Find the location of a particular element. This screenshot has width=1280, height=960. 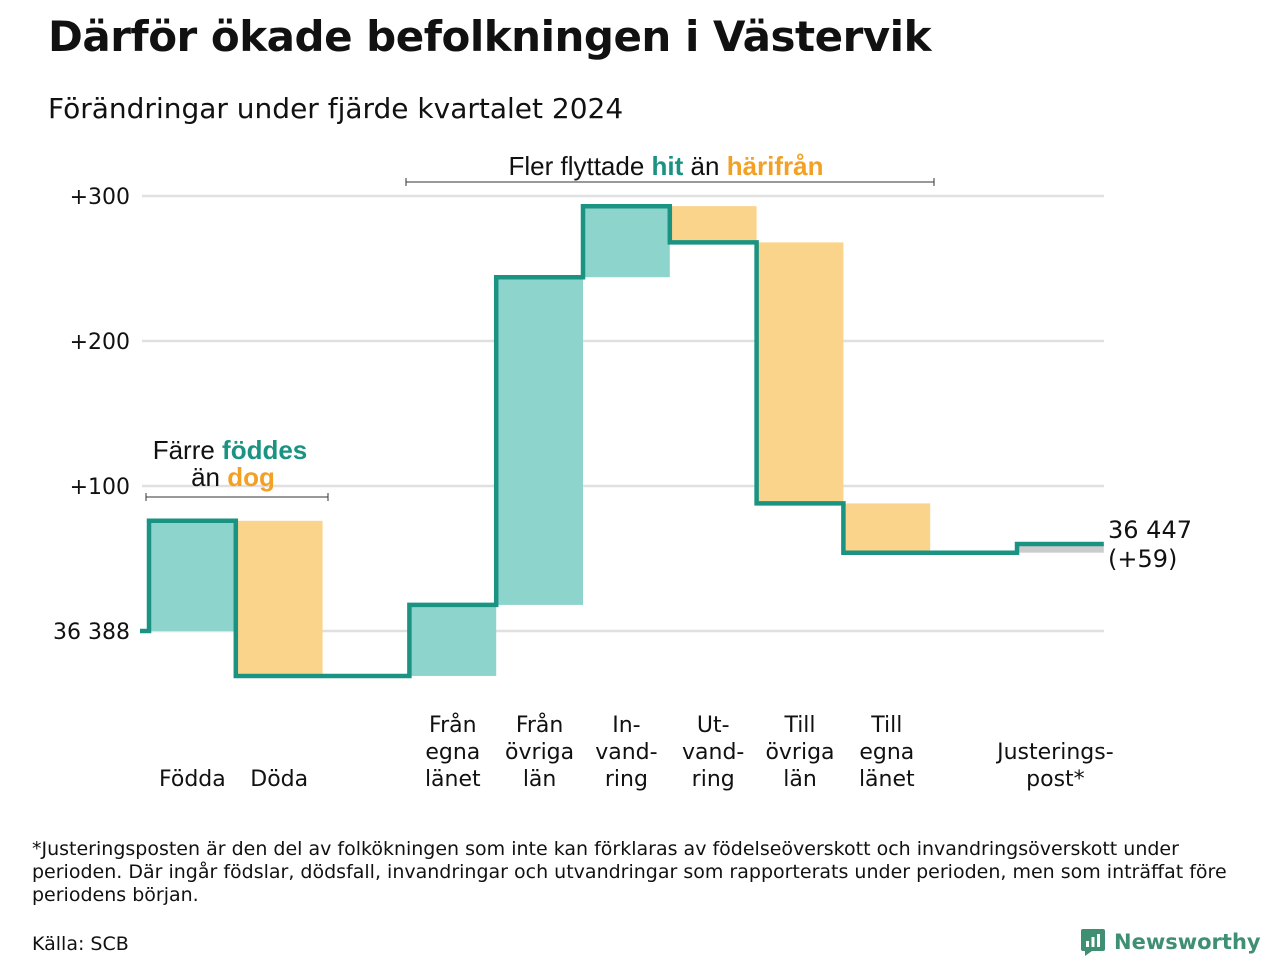

annotation-part: föddes is located at coordinates (264, 450).